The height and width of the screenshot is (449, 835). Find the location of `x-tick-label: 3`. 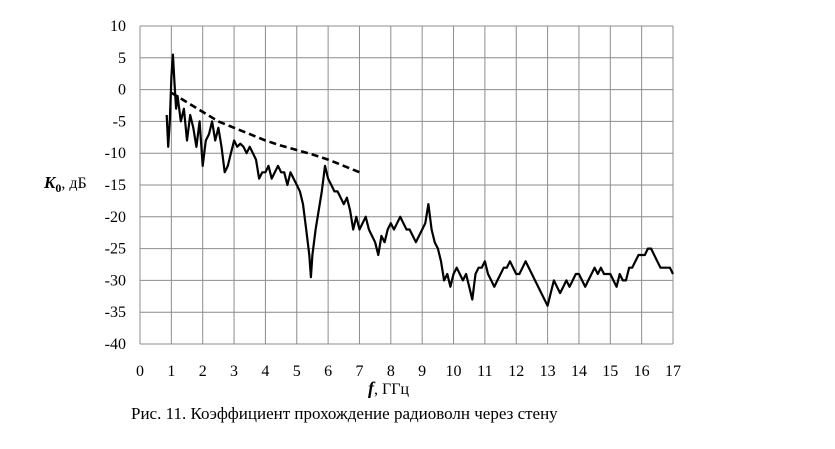

x-tick-label: 3 is located at coordinates (234, 371).